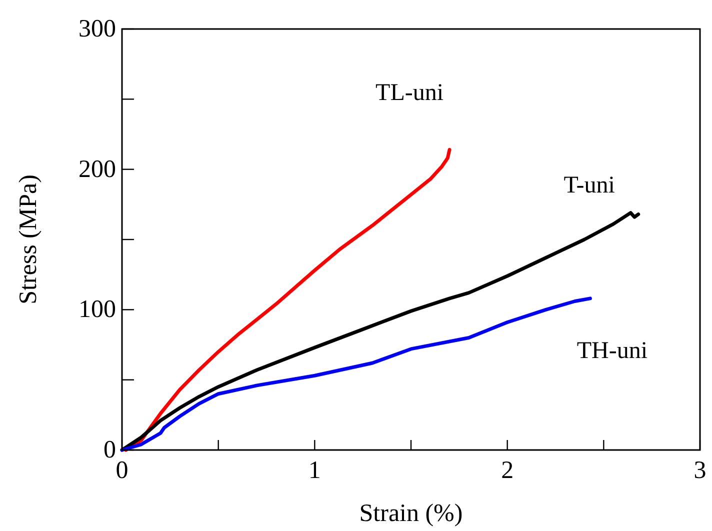 Image resolution: width=712 pixels, height=531 pixels. What do you see at coordinates (590, 185) in the screenshot?
I see `series-label: T-uni` at bounding box center [590, 185].